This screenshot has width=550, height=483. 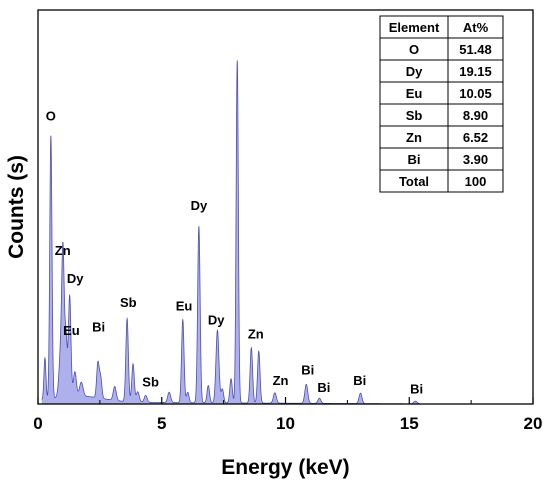 I want to click on x-axis-label: Energy (keV), so click(x=285, y=467).